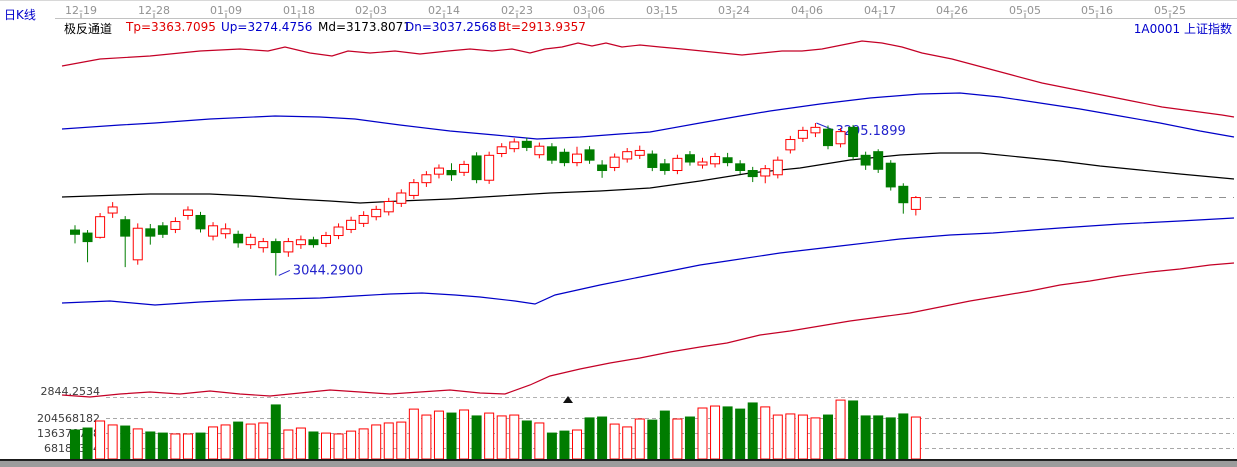 The image size is (1237, 467). Describe the element at coordinates (364, 27) in the screenshot. I see `indicator-md-value: Md=3173.8071` at that location.